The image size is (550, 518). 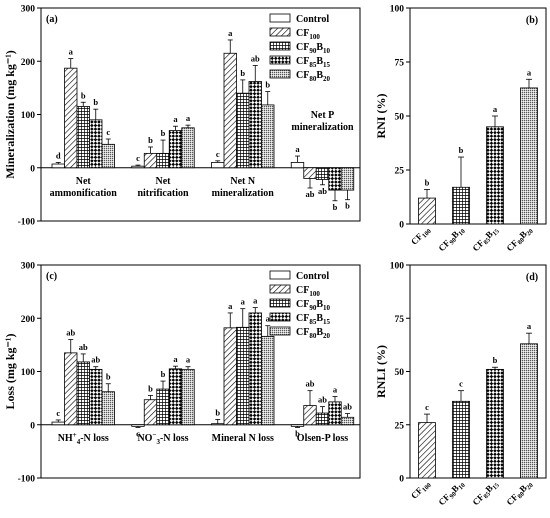 I want to click on legend-label-text: Control, so click(x=312, y=19).